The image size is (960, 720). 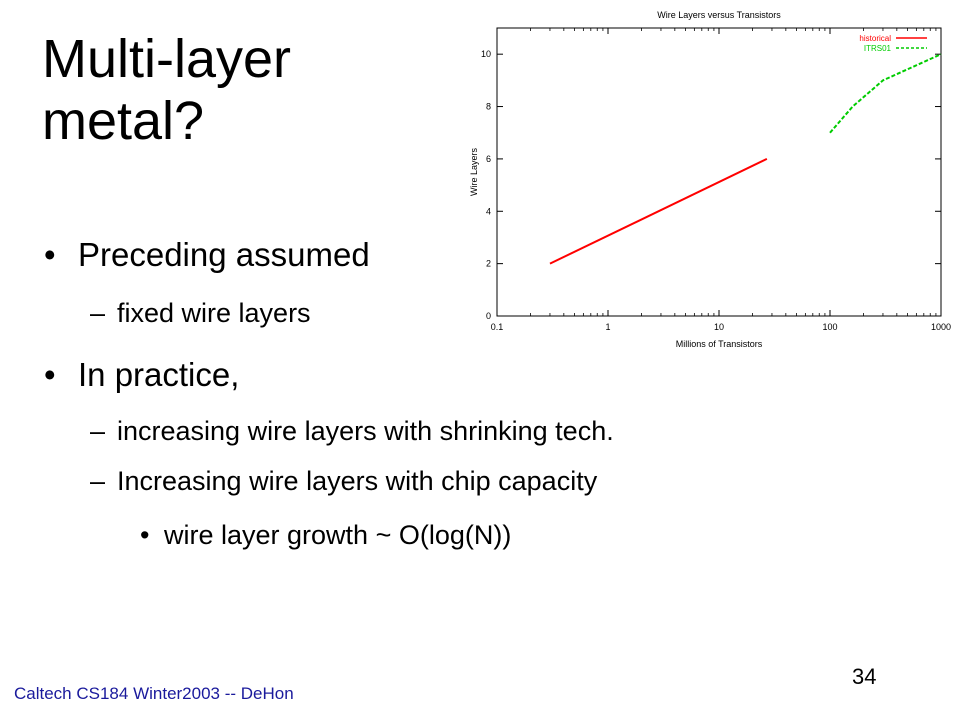 What do you see at coordinates (885, 93) in the screenshot?
I see `series-line-itrs01` at bounding box center [885, 93].